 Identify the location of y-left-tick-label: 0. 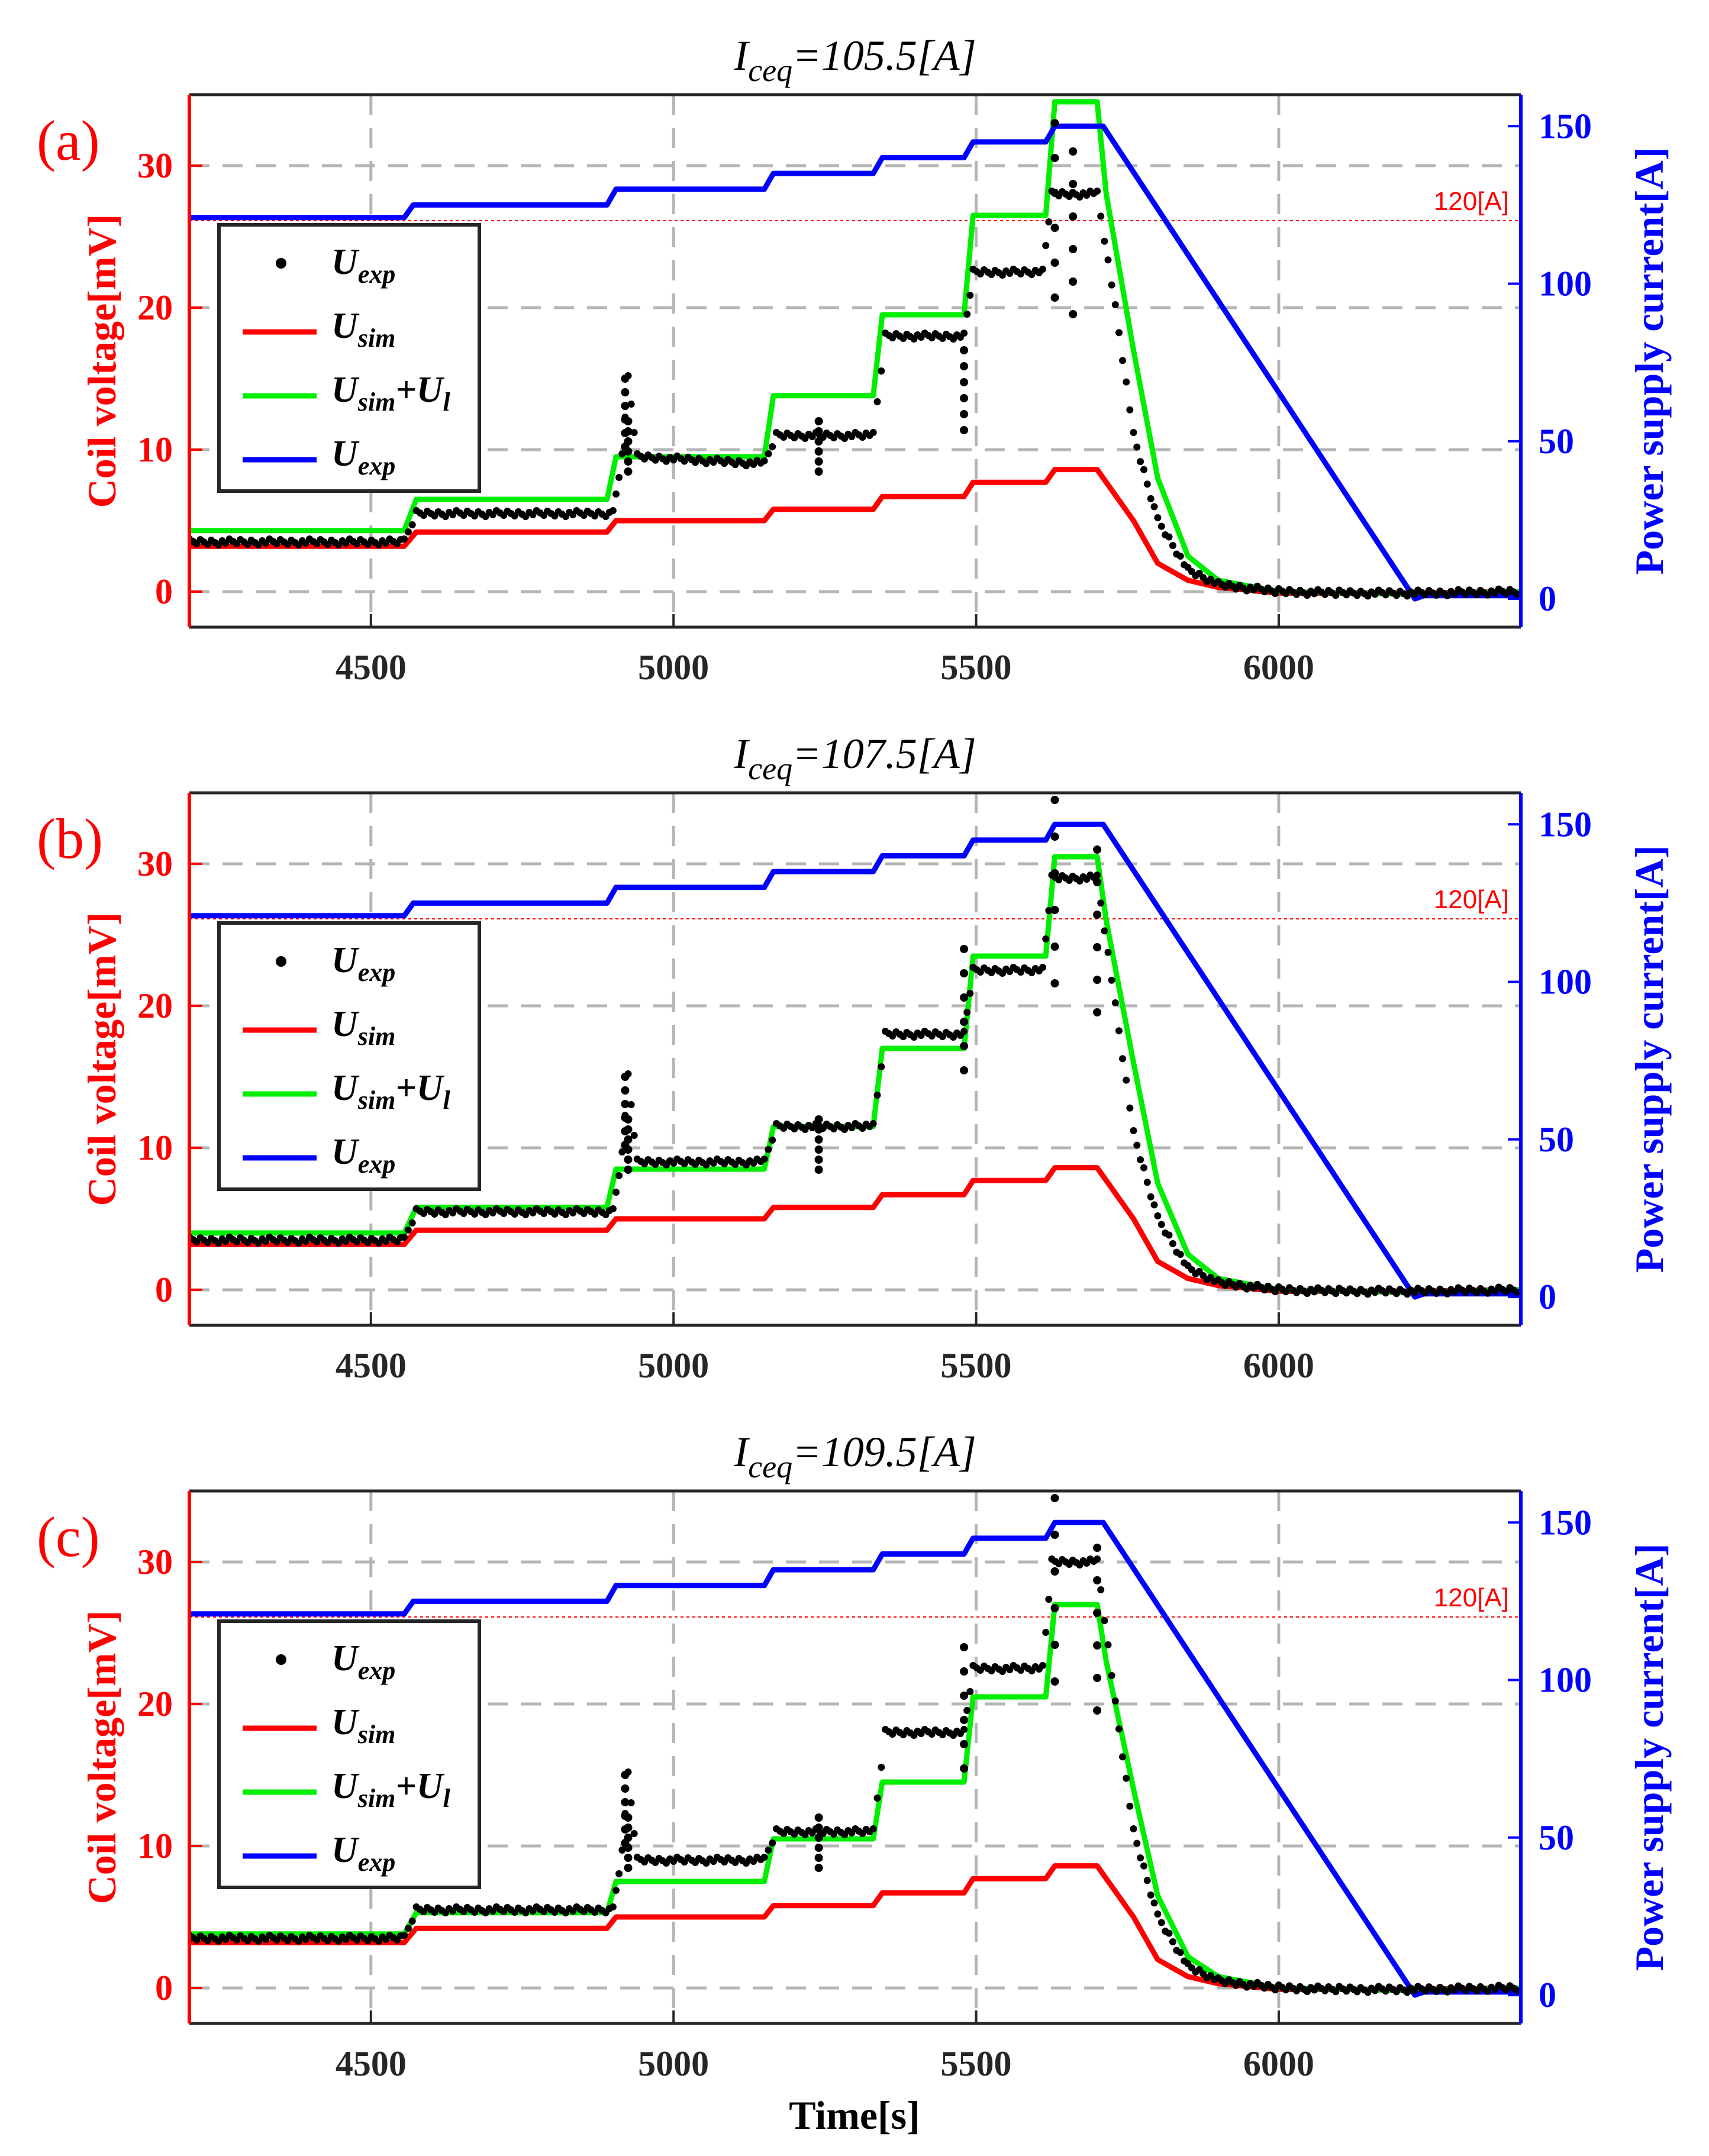
(164, 1289).